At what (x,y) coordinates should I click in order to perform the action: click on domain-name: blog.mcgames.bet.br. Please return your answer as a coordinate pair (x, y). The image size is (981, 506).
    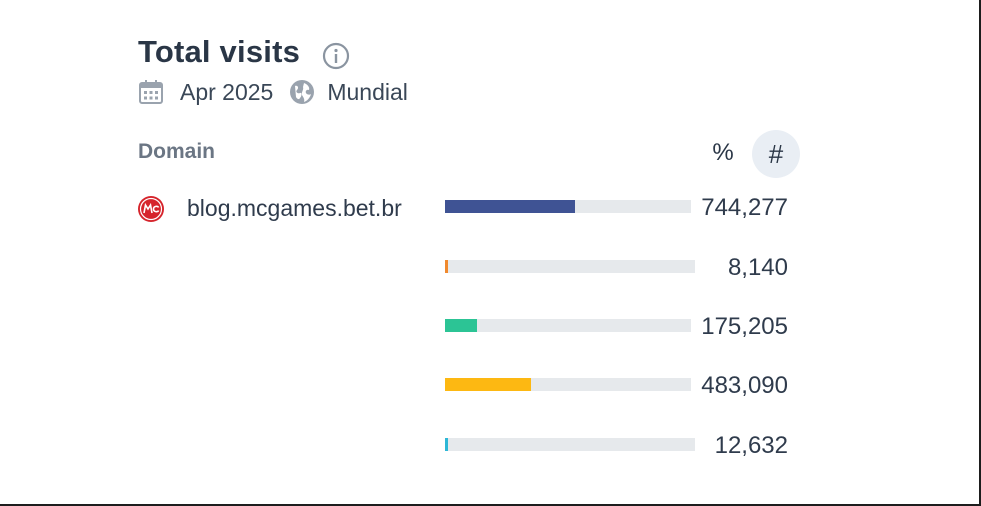
    Looking at the image, I should click on (294, 208).